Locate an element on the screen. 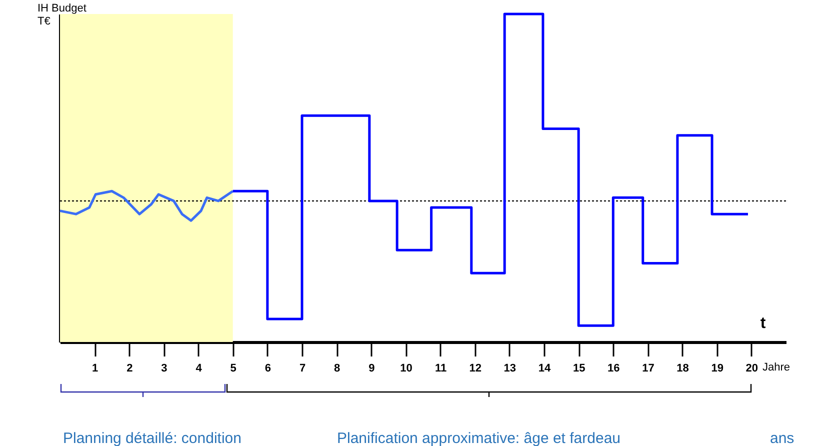 This screenshot has height=446, width=815. x-tick-label: 1 is located at coordinates (95, 368).